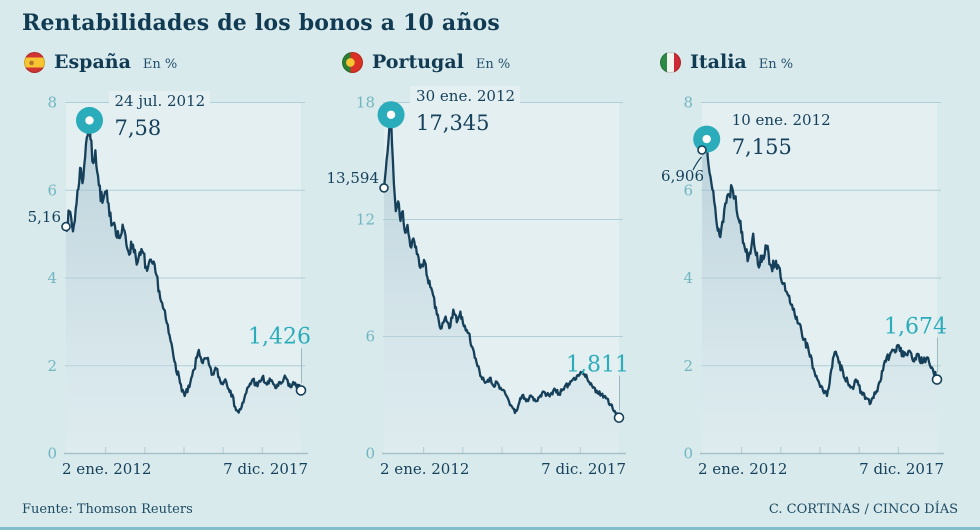 The height and width of the screenshot is (530, 980). Describe the element at coordinates (682, 175) in the screenshot. I see `start-value-label: 6,906` at that location.